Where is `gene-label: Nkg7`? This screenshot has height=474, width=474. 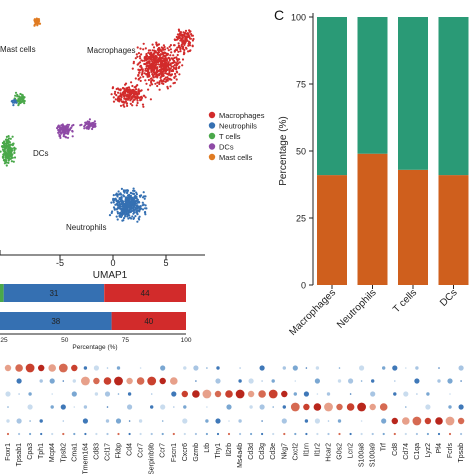
gene-label: Nkg7 is located at coordinates (284, 451).